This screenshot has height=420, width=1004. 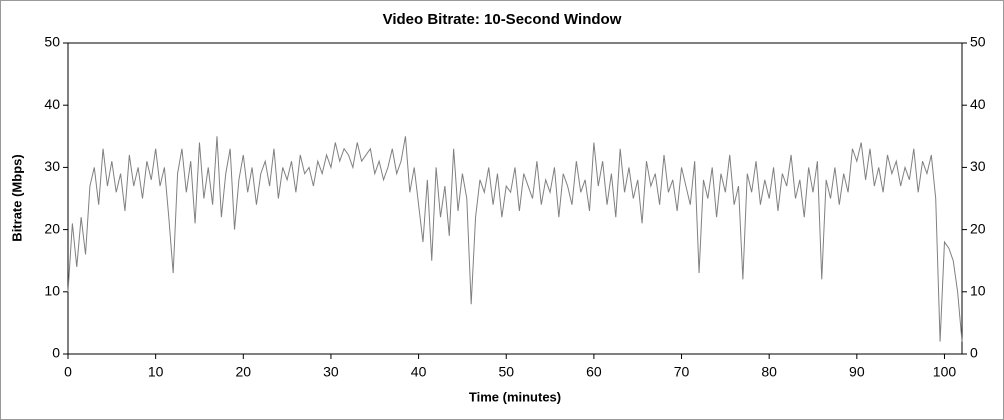 What do you see at coordinates (68, 372) in the screenshot?
I see `x-tick-label: 0` at bounding box center [68, 372].